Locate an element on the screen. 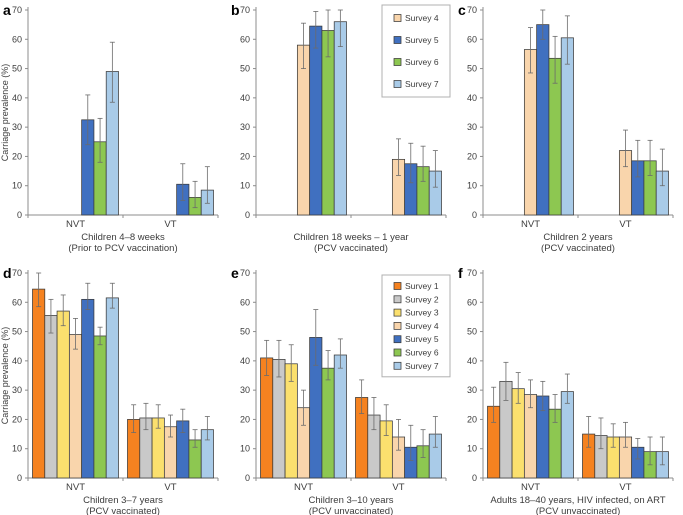 The width and height of the screenshot is (683, 515). legend-label: Survey 7 is located at coordinates (422, 84).